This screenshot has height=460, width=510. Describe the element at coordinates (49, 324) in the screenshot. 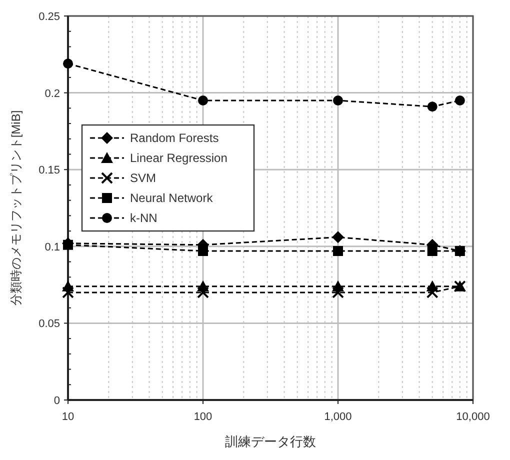

I see `y-tick-label: 0.05` at that location.